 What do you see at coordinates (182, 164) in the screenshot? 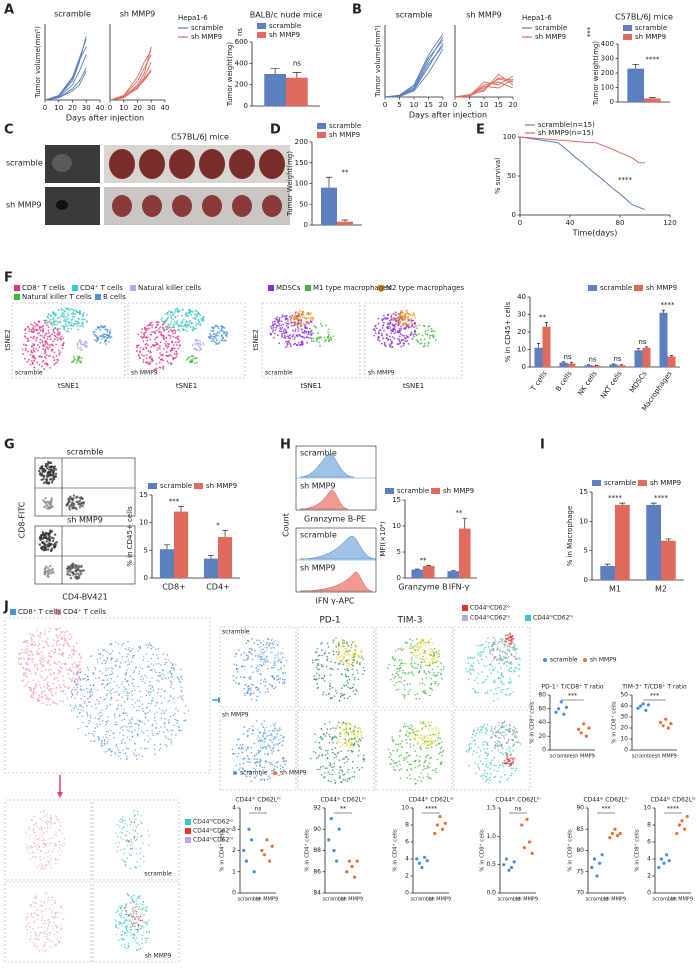
I see `tumor` at bounding box center [182, 164].